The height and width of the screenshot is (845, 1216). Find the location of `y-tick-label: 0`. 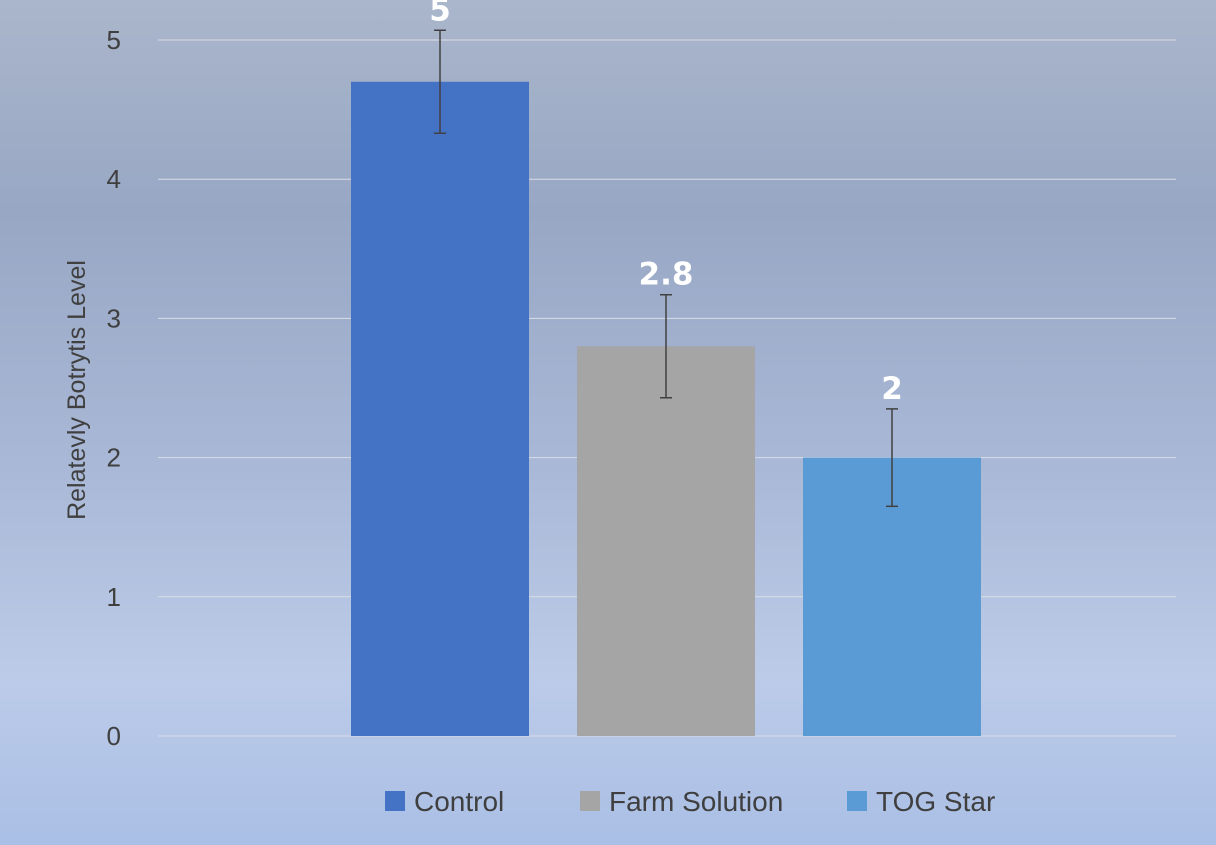

y-tick-label: 0 is located at coordinates (114, 736).